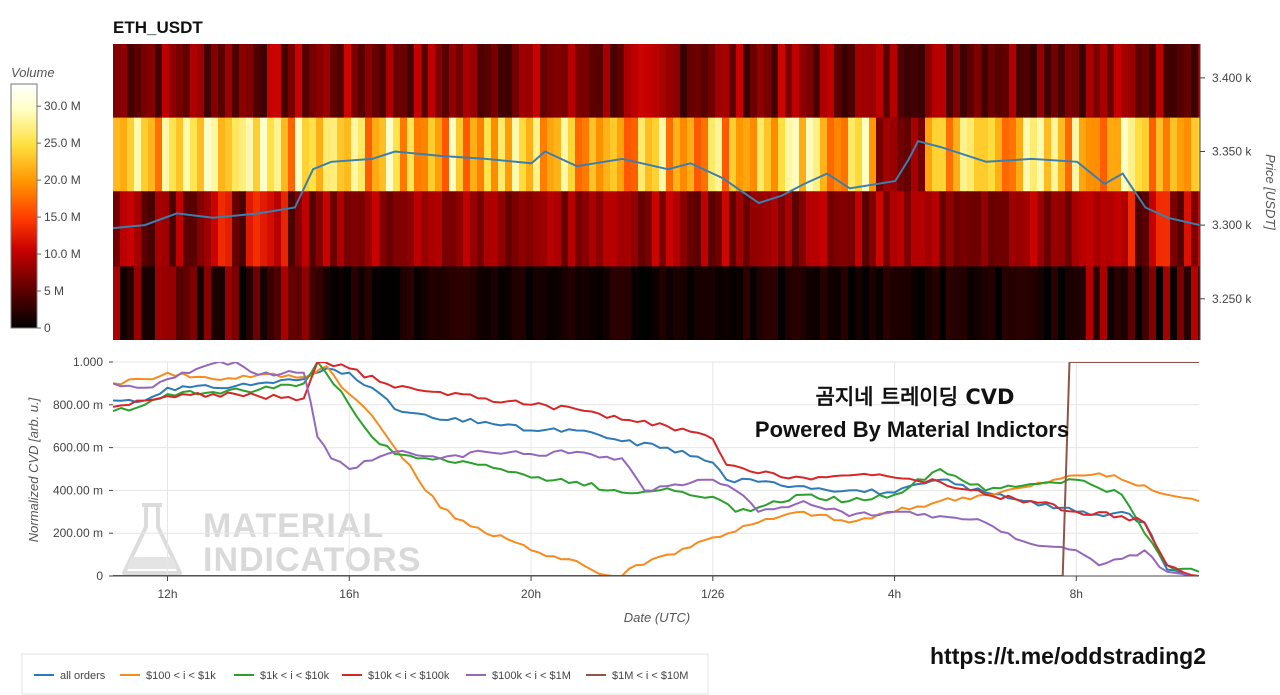 The width and height of the screenshot is (1280, 695). Describe the element at coordinates (181, 676) in the screenshot. I see `legend-label: $100 < i < $1k` at that location.